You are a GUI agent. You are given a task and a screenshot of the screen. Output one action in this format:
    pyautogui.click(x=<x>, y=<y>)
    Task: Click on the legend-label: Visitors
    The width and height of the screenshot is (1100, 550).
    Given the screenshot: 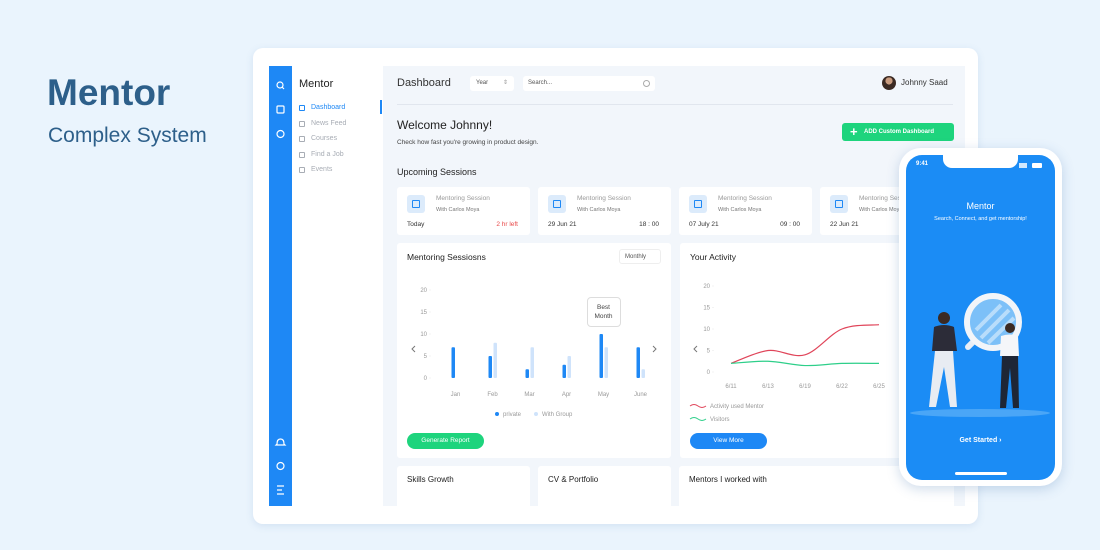 What is the action you would take?
    pyautogui.click(x=720, y=420)
    